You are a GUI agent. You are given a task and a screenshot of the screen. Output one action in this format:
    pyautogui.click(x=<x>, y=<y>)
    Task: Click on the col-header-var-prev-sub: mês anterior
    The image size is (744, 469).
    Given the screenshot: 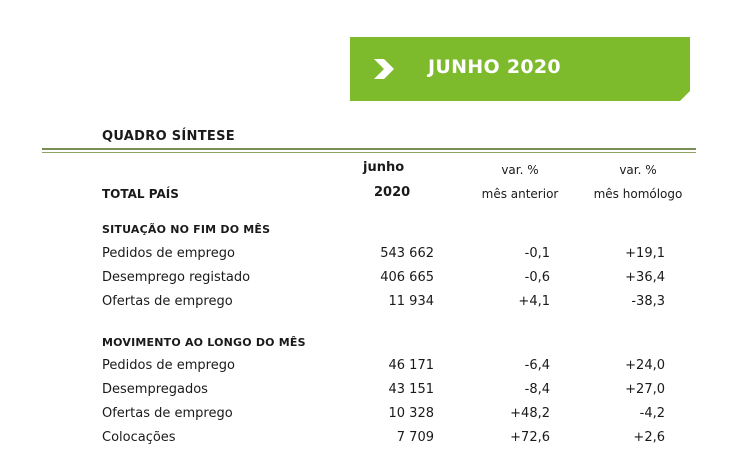 What is the action you would take?
    pyautogui.click(x=520, y=194)
    